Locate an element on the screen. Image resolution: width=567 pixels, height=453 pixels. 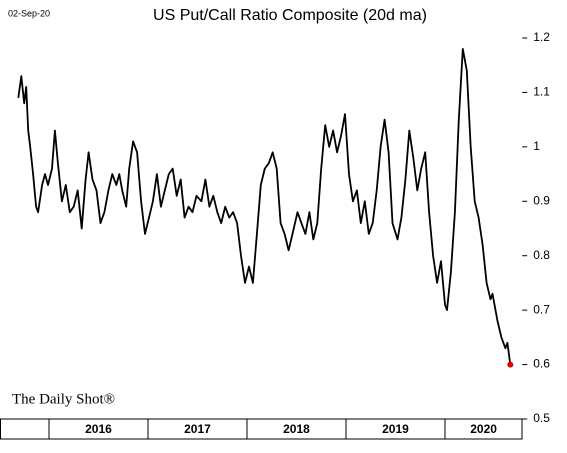
end-marker is located at coordinates (510, 364).